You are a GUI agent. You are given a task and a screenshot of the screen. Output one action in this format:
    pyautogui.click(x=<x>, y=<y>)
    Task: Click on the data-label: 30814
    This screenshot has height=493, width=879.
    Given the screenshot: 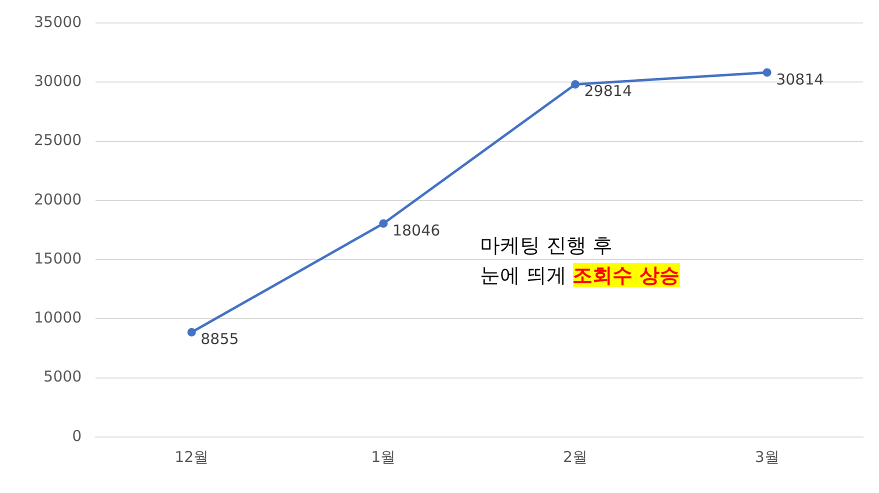 What is the action you would take?
    pyautogui.click(x=800, y=79)
    